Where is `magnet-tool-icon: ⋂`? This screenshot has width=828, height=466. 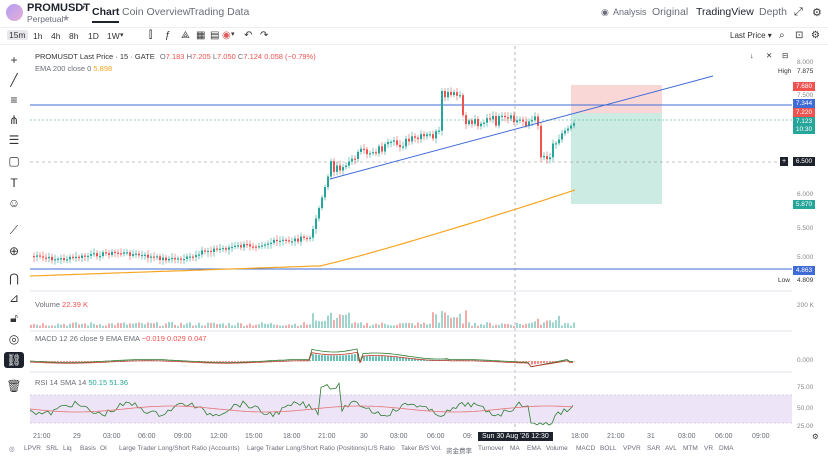 magnet-tool-icon: ⋂ is located at coordinates (14, 278).